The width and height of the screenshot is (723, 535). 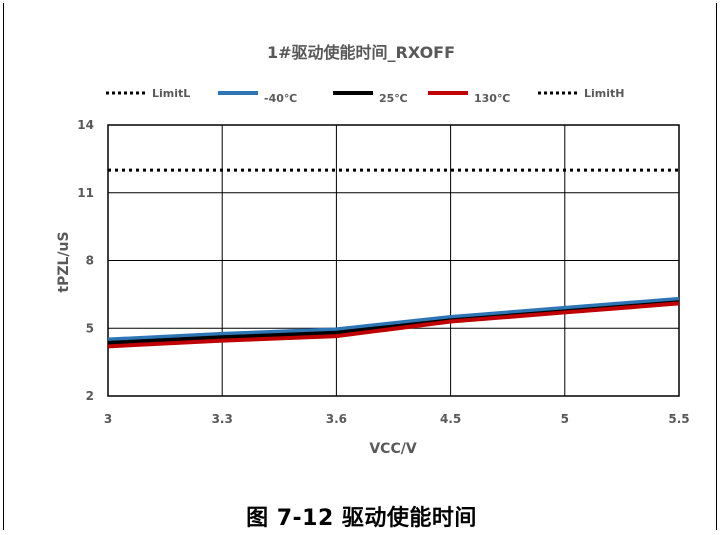 I want to click on legend-label: LimitL, so click(x=171, y=93).